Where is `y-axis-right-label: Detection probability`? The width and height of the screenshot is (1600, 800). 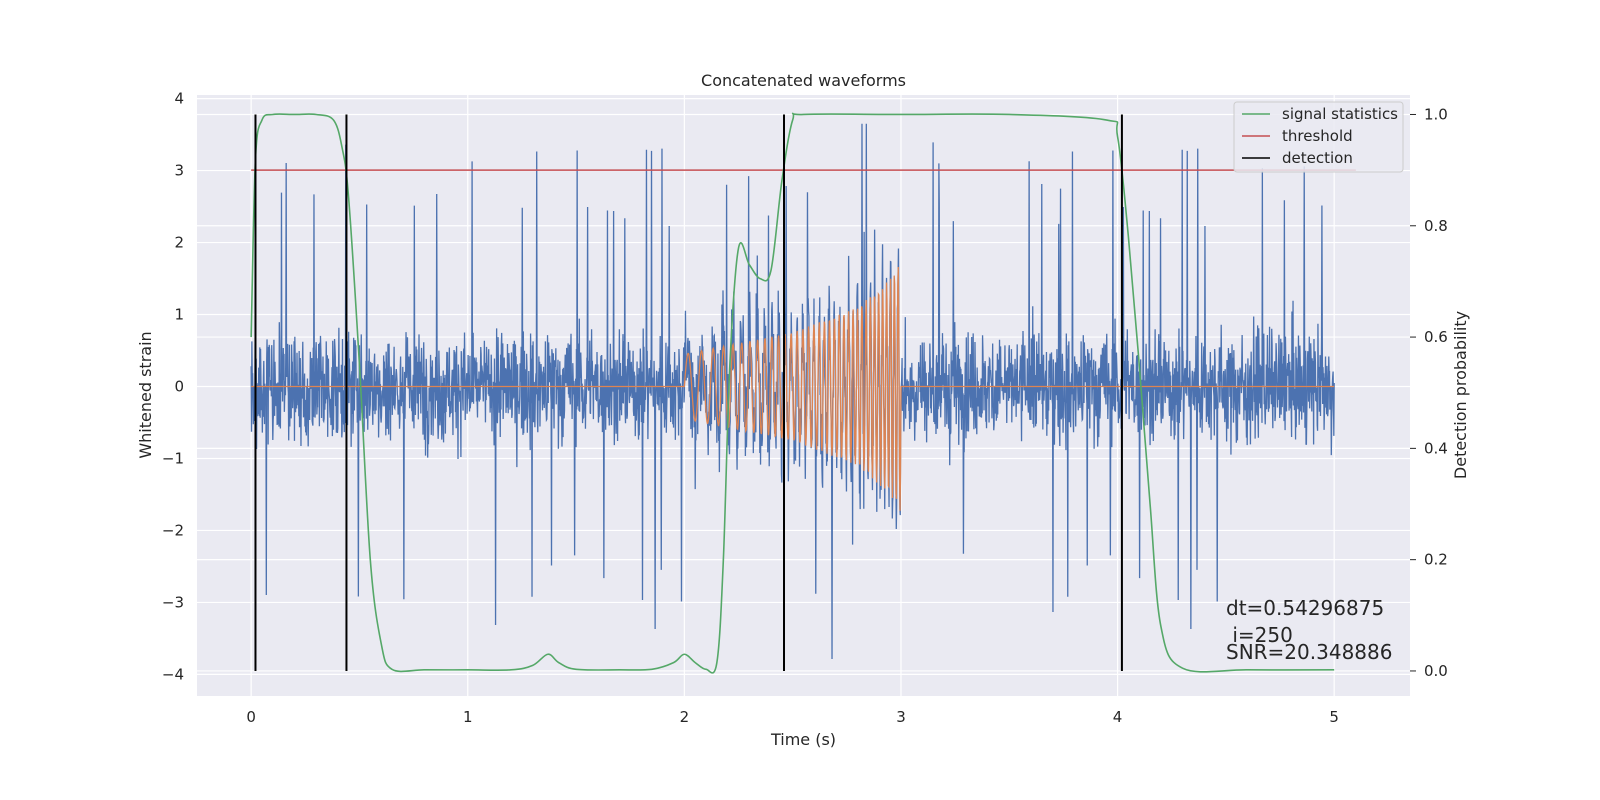
y-axis-right-label: Detection probability is located at coordinates (1460, 395).